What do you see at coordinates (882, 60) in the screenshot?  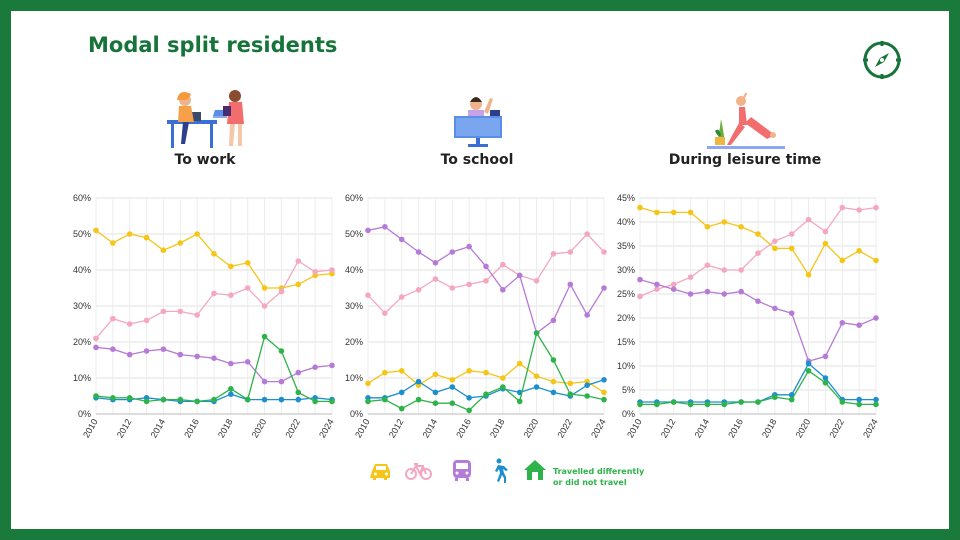 I see `compass-icon` at bounding box center [882, 60].